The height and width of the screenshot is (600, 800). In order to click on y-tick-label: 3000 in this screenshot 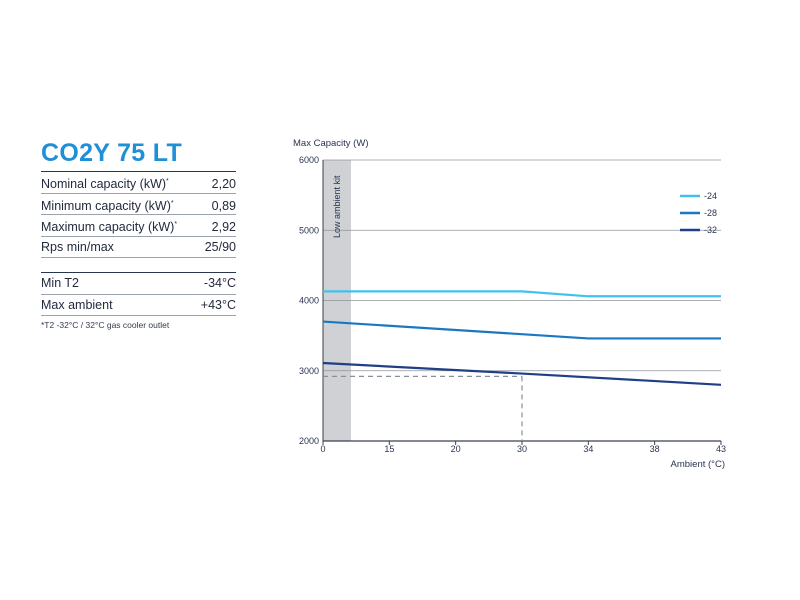, I will do `click(309, 371)`.